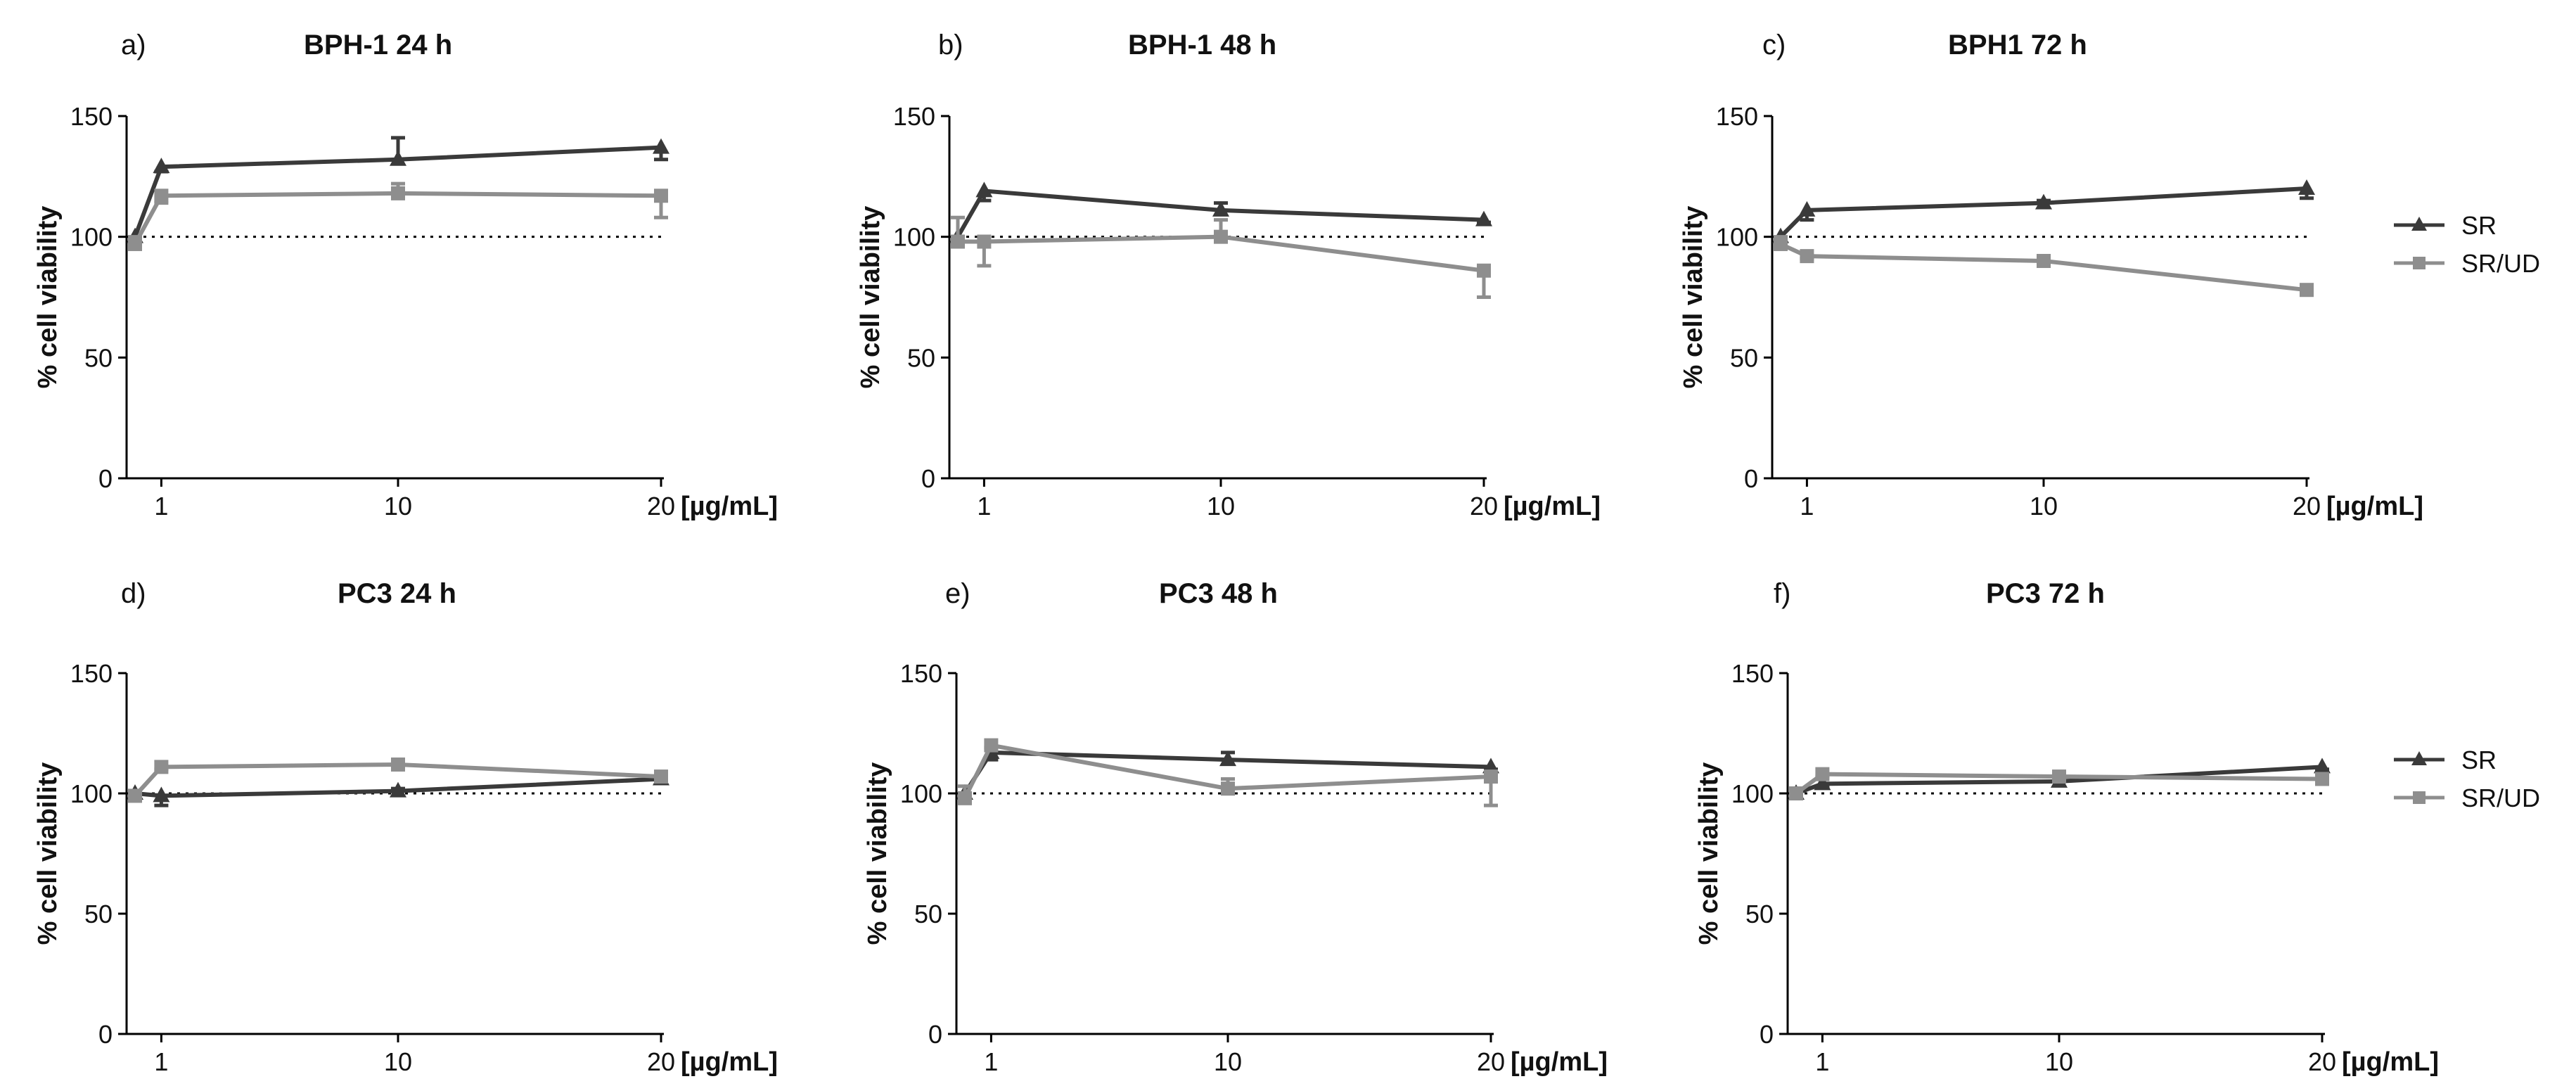 This screenshot has width=2576, height=1086. I want to click on panel-letter: d), so click(133, 593).